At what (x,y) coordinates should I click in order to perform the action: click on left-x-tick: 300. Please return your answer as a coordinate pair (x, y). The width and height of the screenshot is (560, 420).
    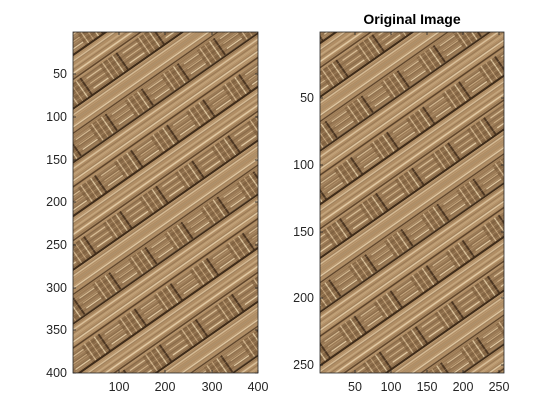
    Looking at the image, I should click on (212, 387).